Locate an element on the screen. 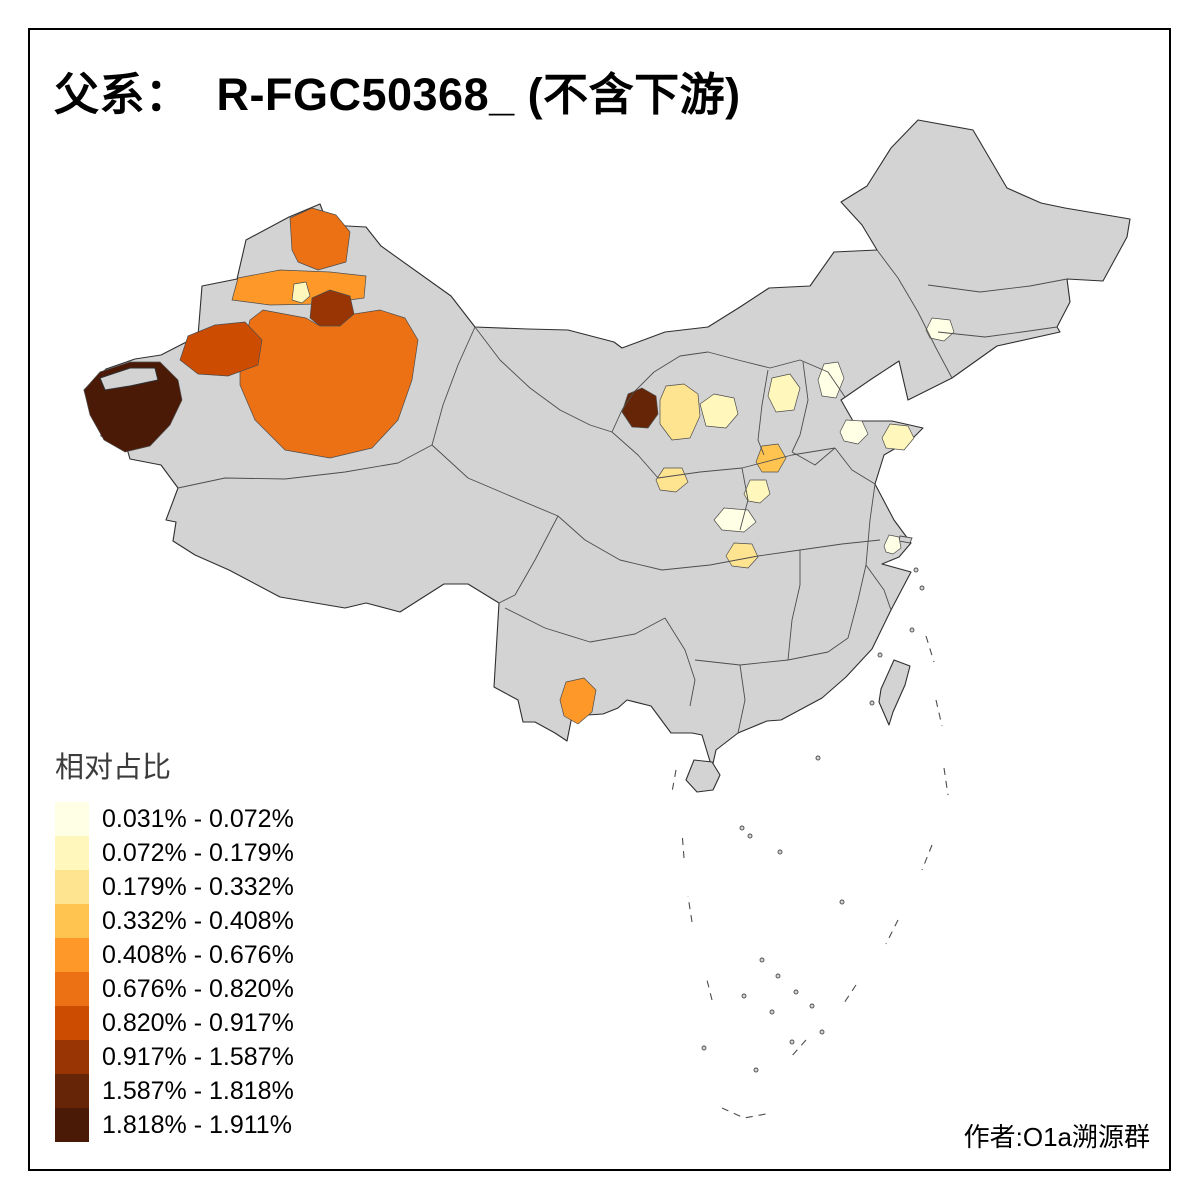 The height and width of the screenshot is (1200, 1200). map-region-tianjin-cangzhou is located at coordinates (831, 380).